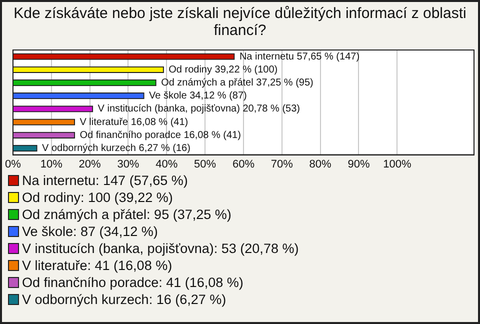 This screenshot has height=324, width=480. Describe the element at coordinates (359, 164) in the screenshot. I see `x-tick-label: 90%` at that location.